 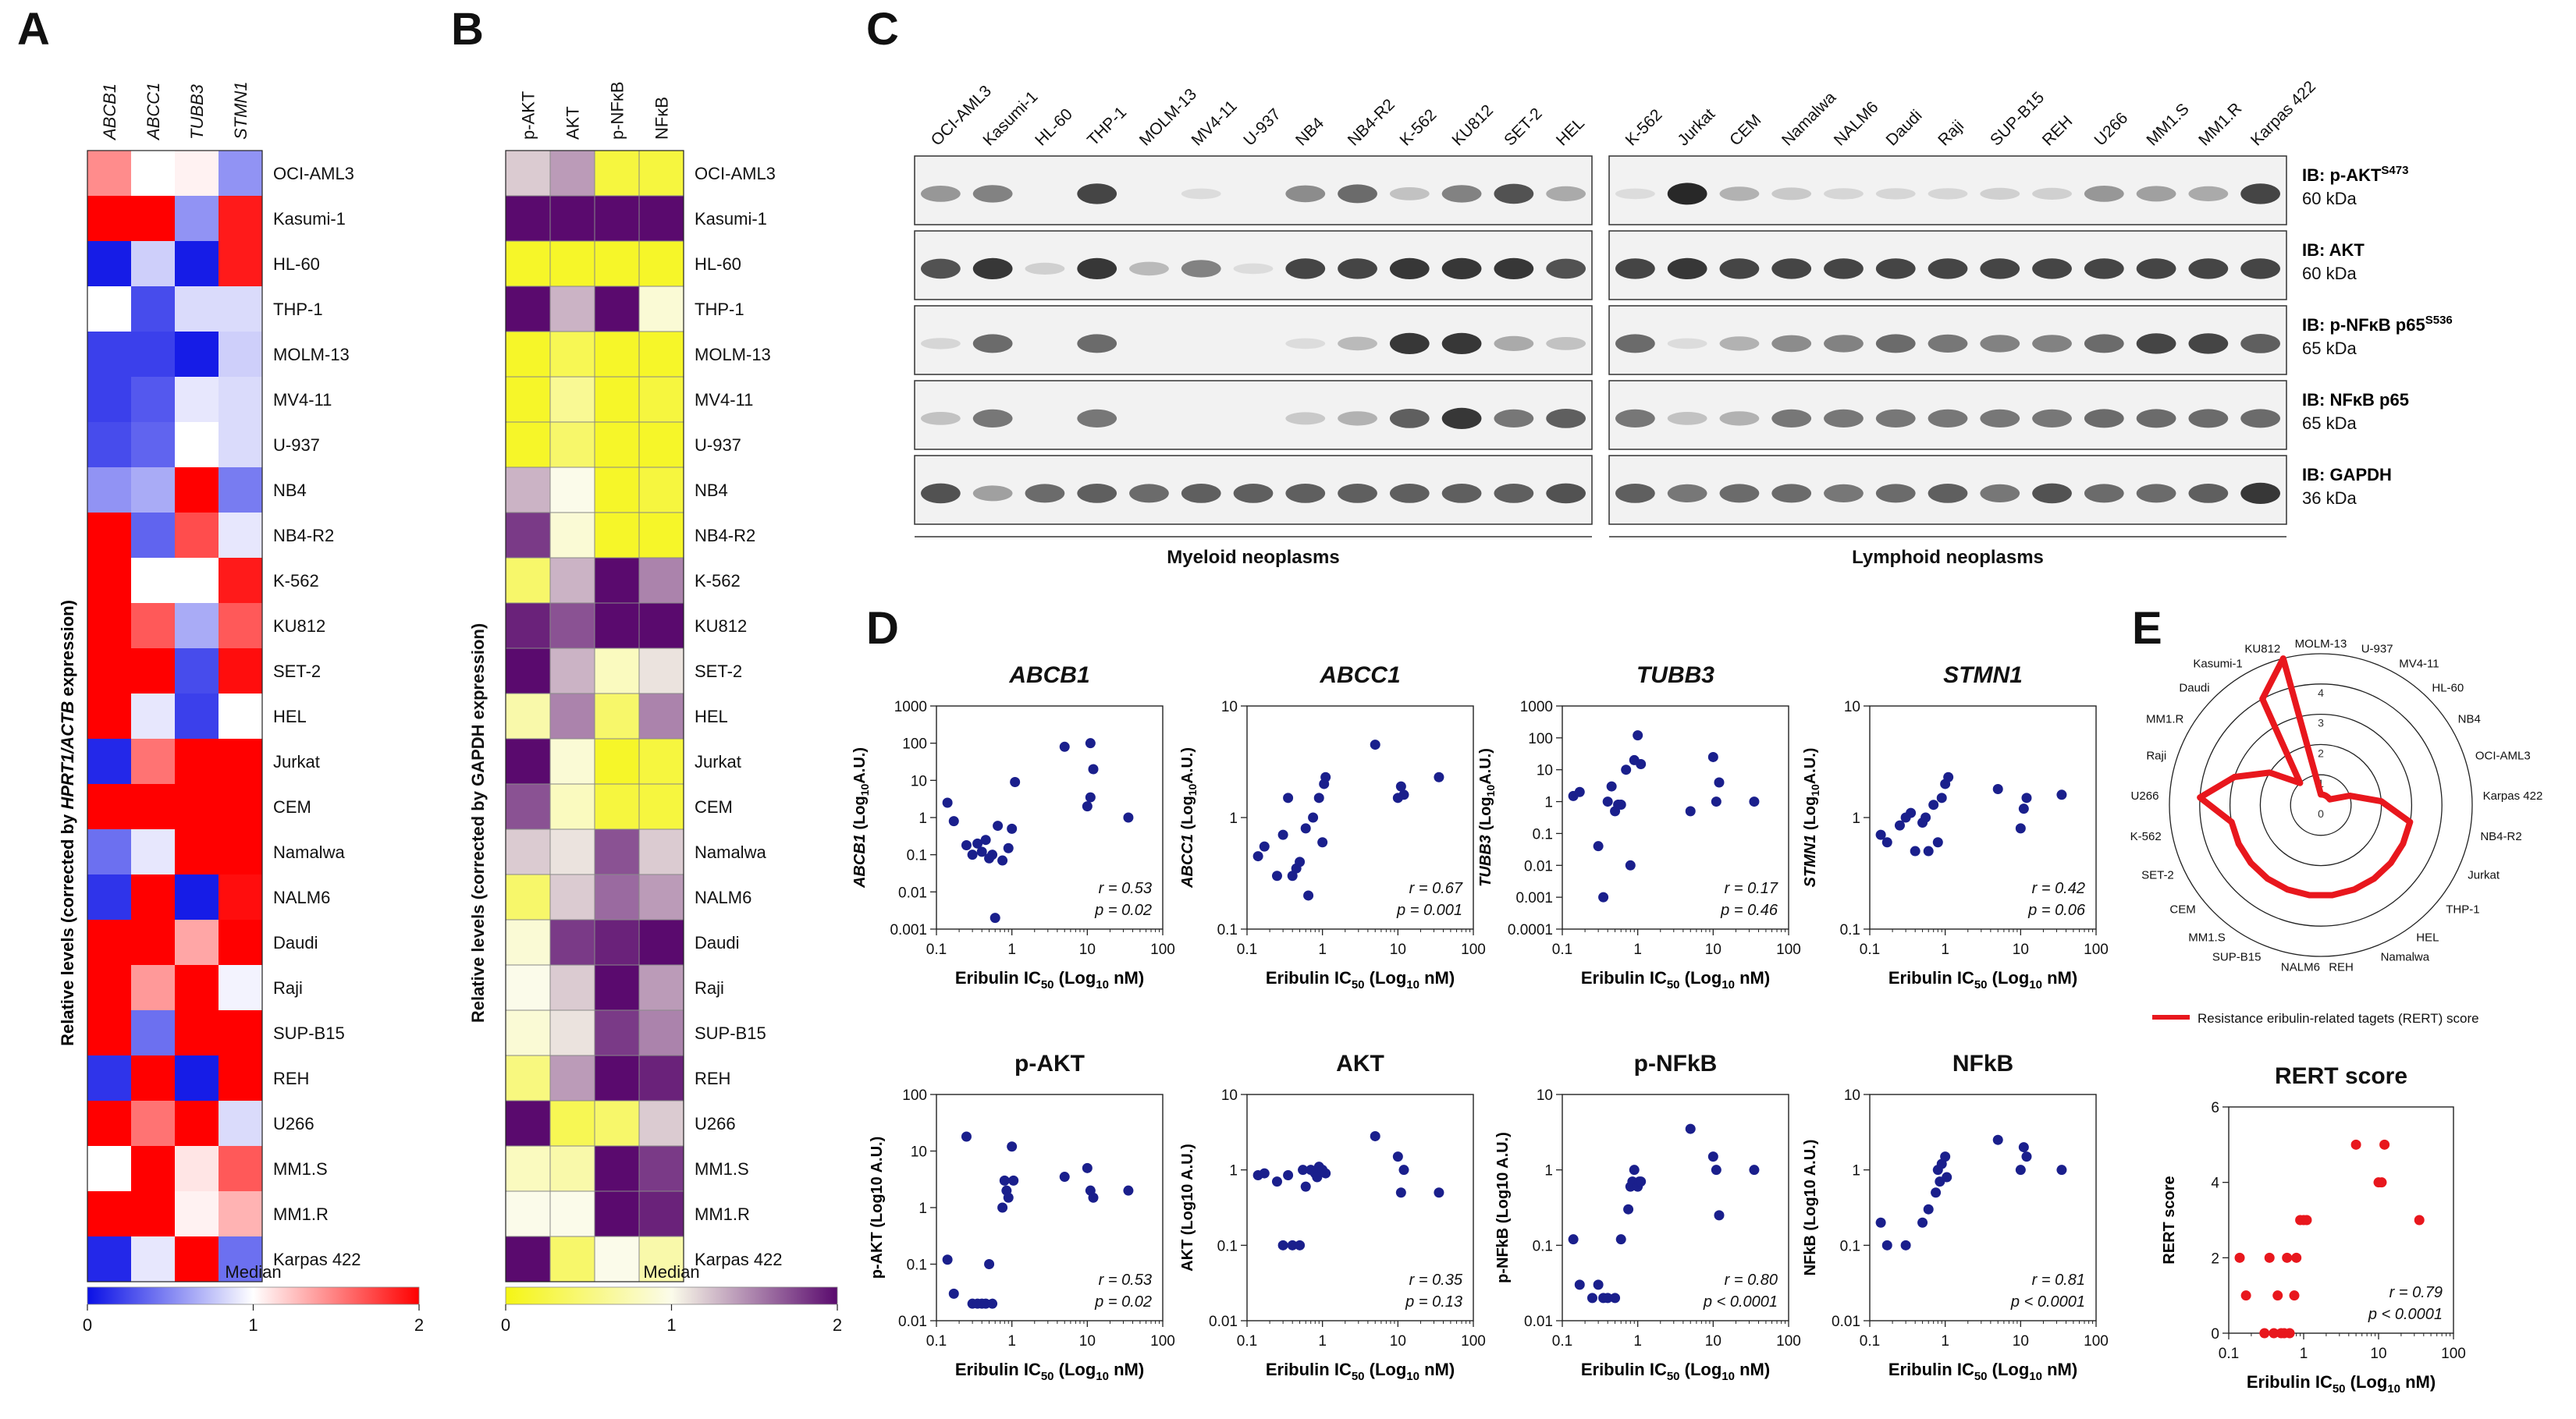 What do you see at coordinates (1745, 130) in the screenshot?
I see `lane-label: CEM` at bounding box center [1745, 130].